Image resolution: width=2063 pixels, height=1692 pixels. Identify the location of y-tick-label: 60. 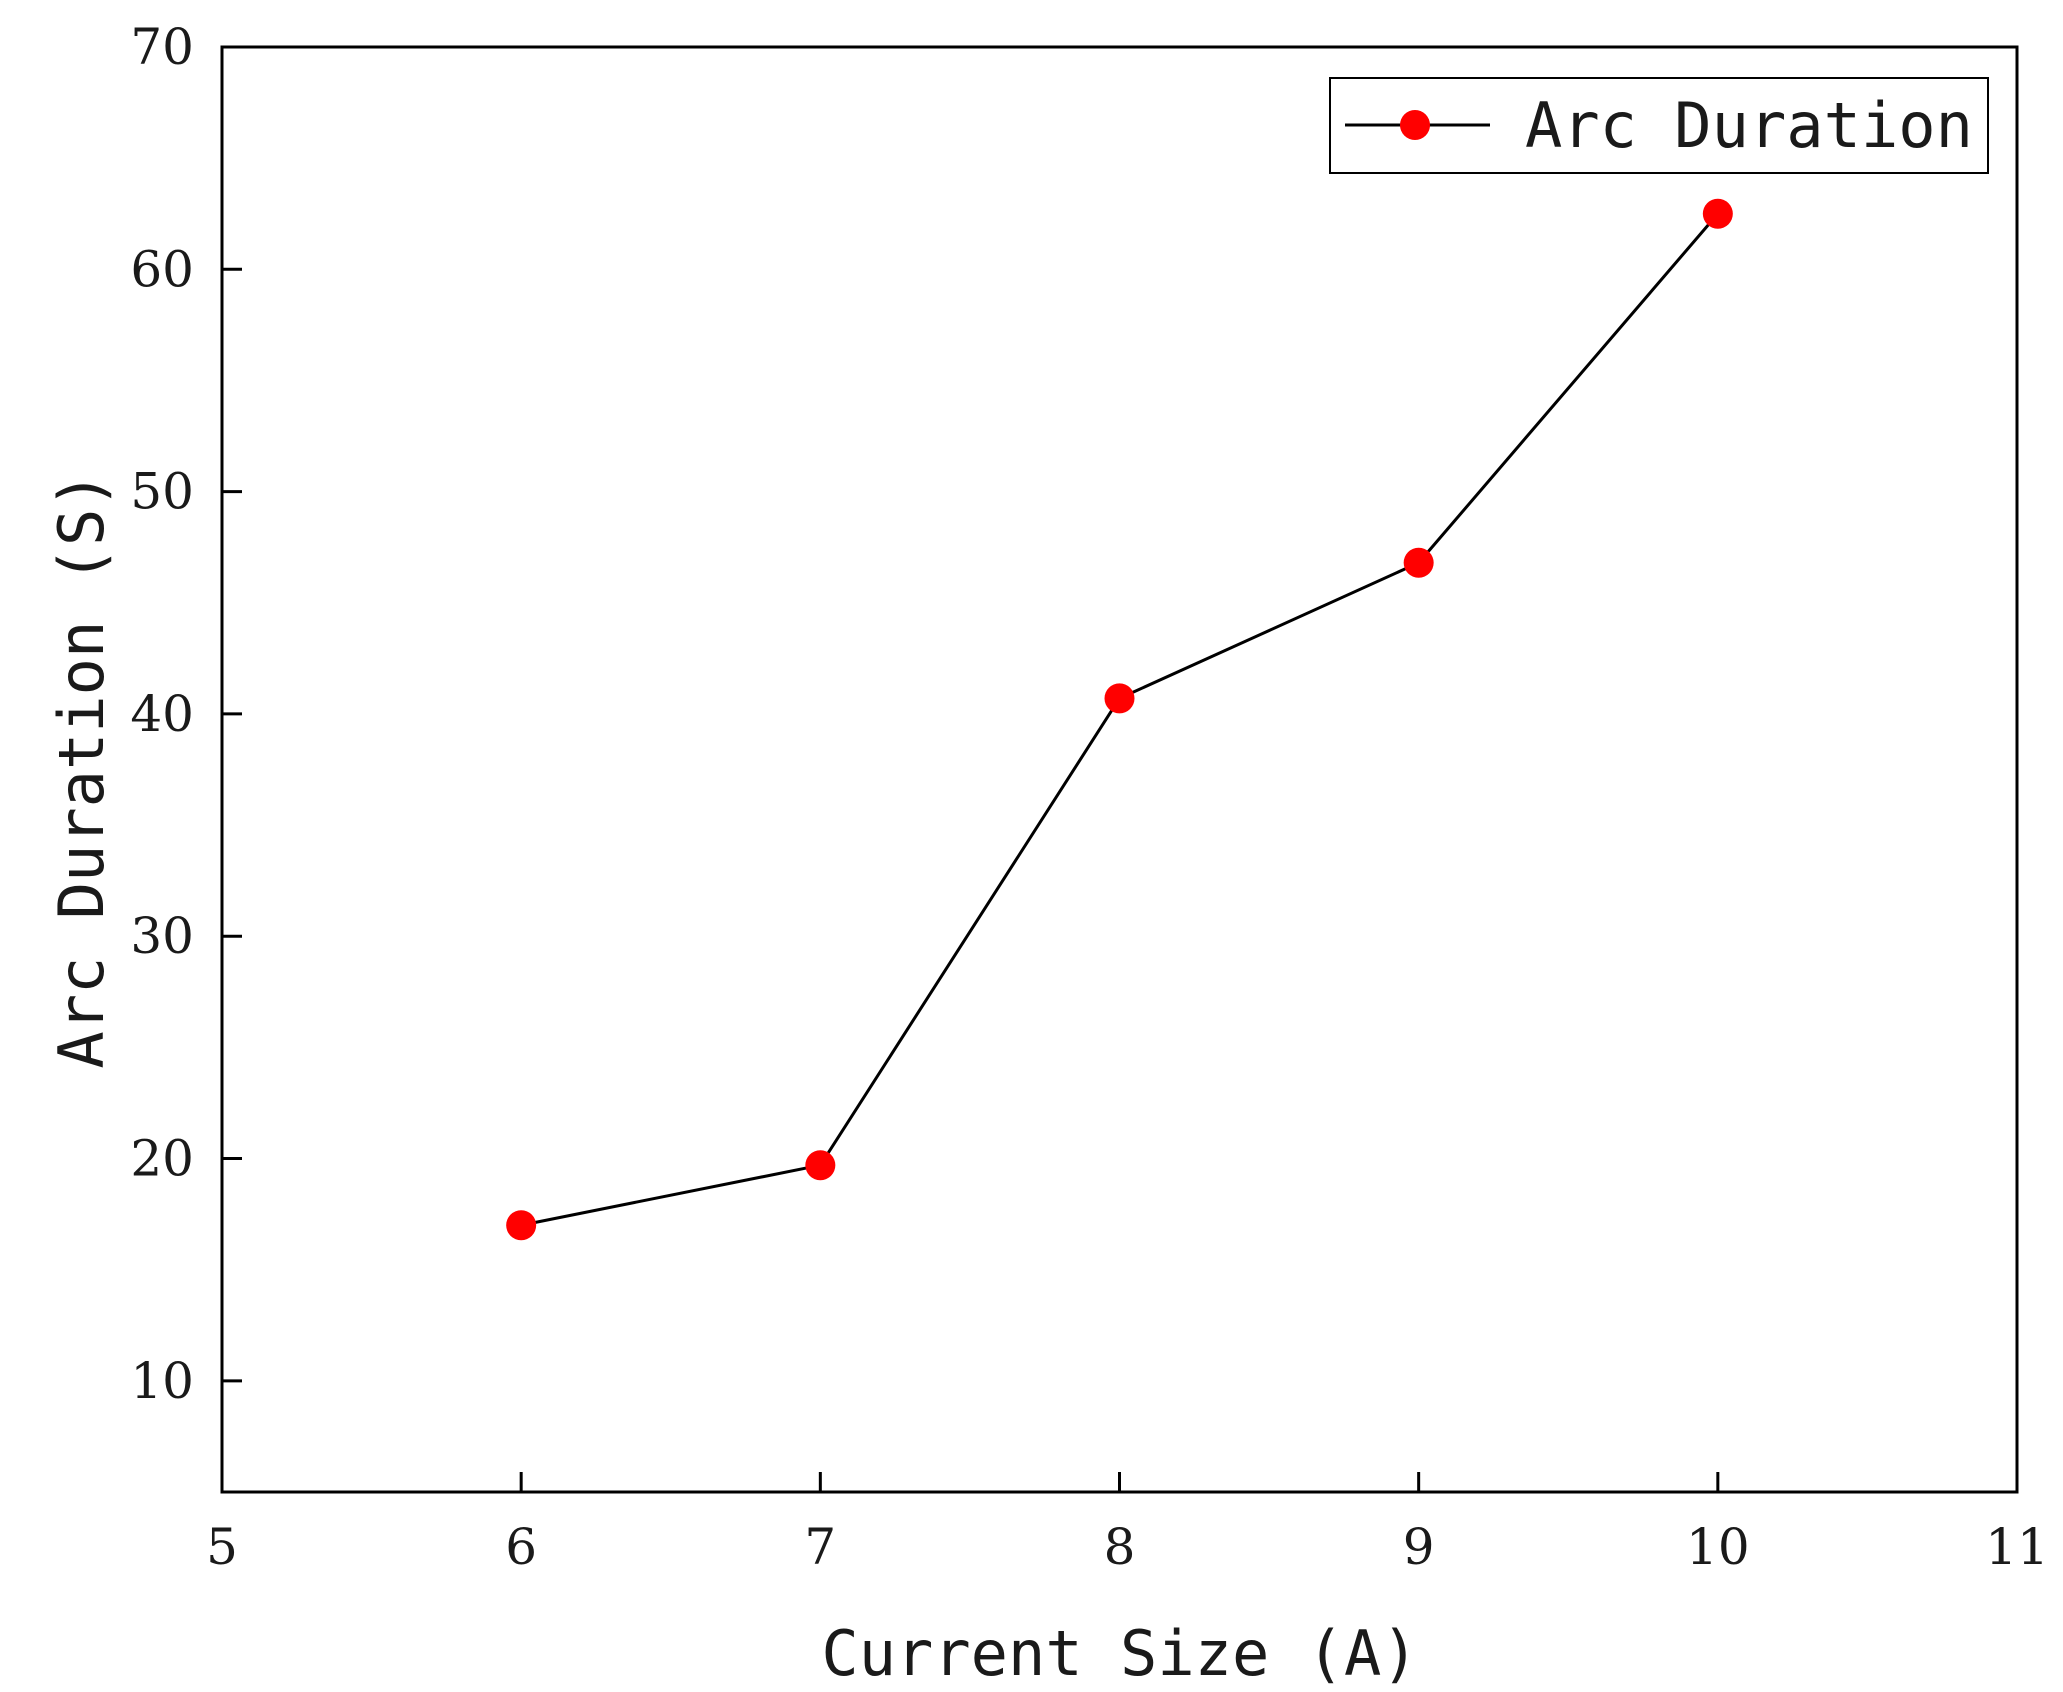
(162, 269).